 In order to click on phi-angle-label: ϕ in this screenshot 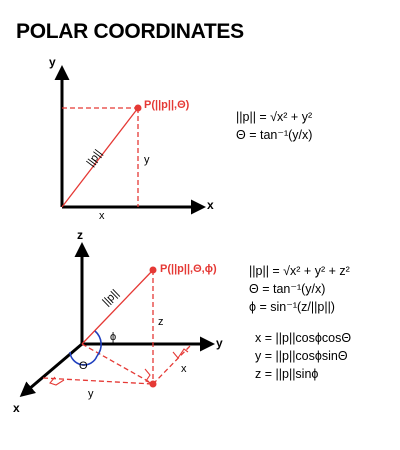, I will do `click(113, 337)`.